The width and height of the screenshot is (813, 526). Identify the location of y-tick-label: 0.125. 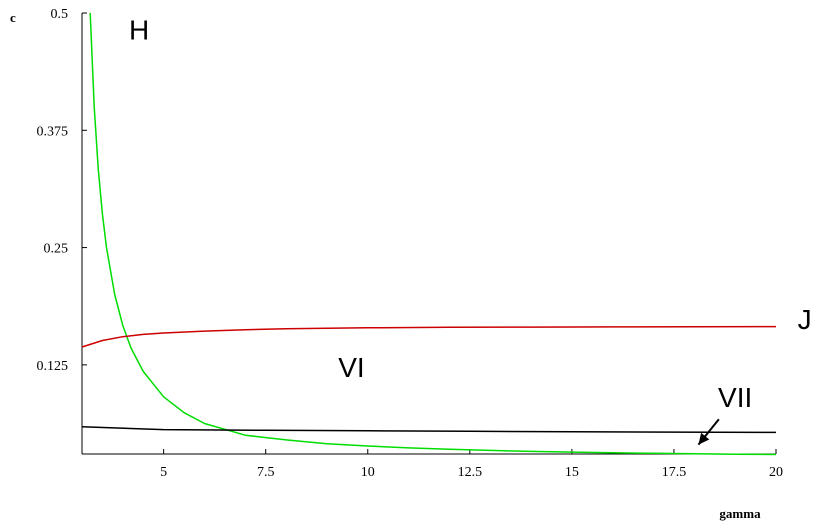
(53, 366).